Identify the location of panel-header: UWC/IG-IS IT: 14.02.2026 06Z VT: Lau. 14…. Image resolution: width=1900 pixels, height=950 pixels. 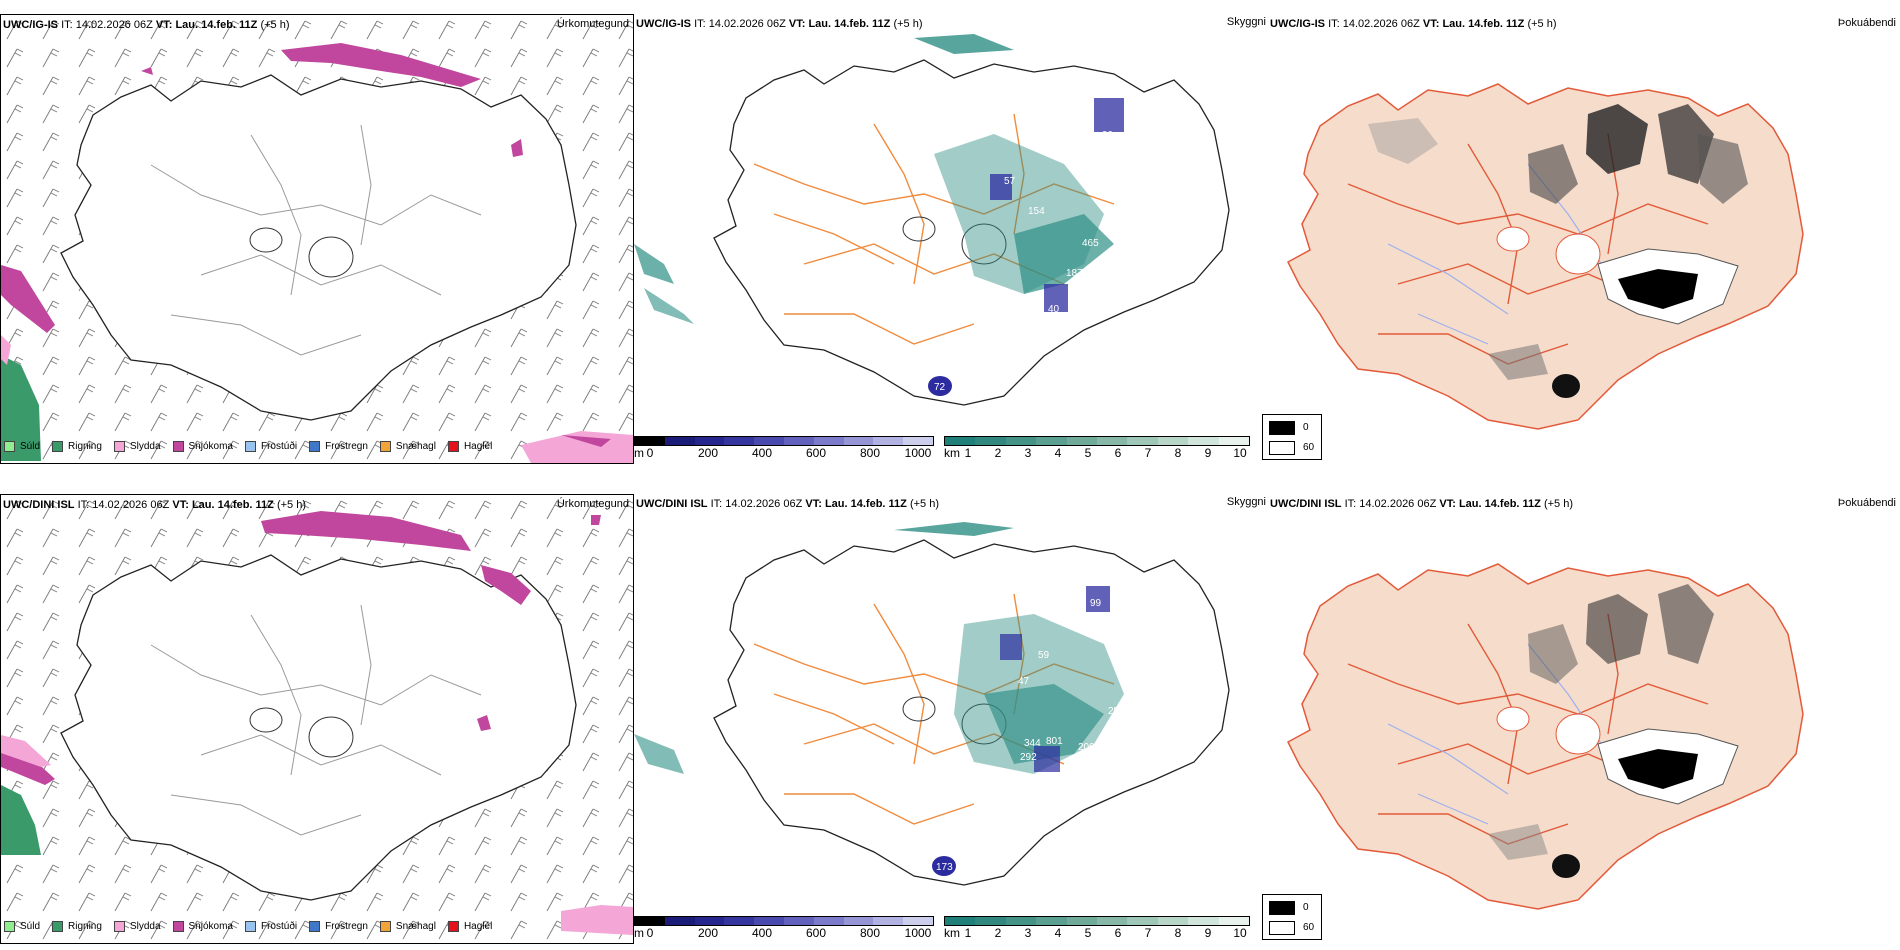
(146, 25).